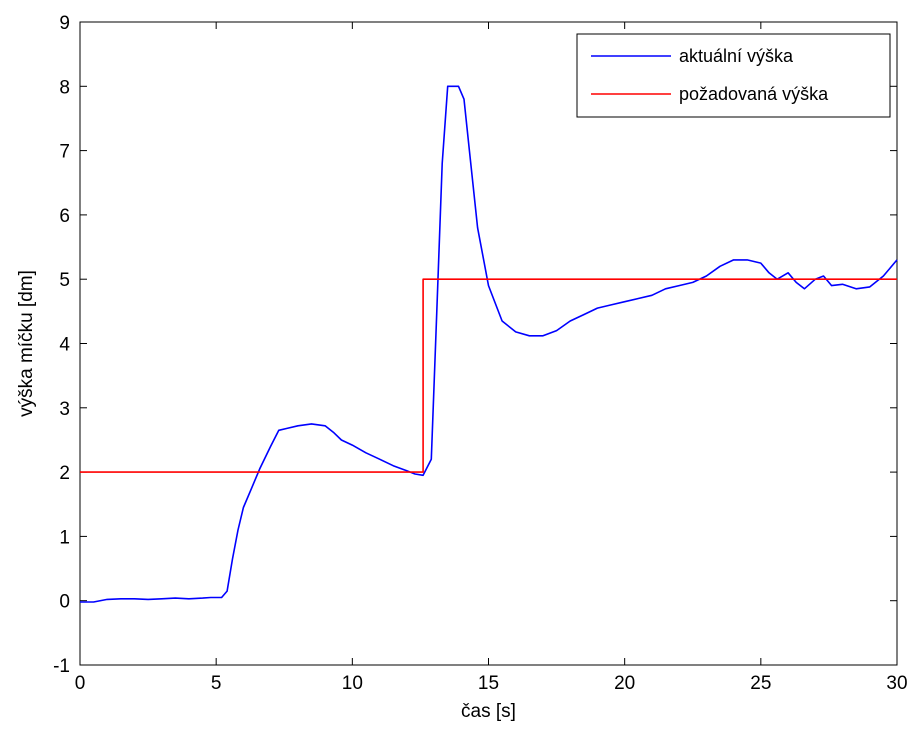 The height and width of the screenshot is (734, 910). I want to click on x-tick-label: 25, so click(760, 683).